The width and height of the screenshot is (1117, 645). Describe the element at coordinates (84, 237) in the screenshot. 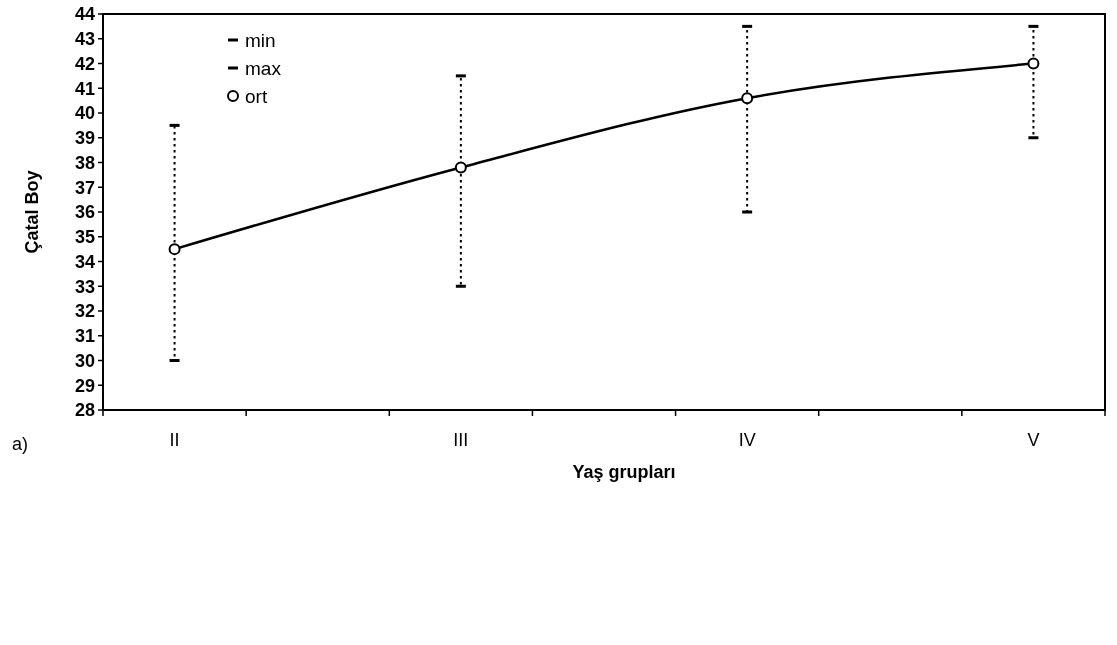

I see `y-tick-label: 35` at that location.